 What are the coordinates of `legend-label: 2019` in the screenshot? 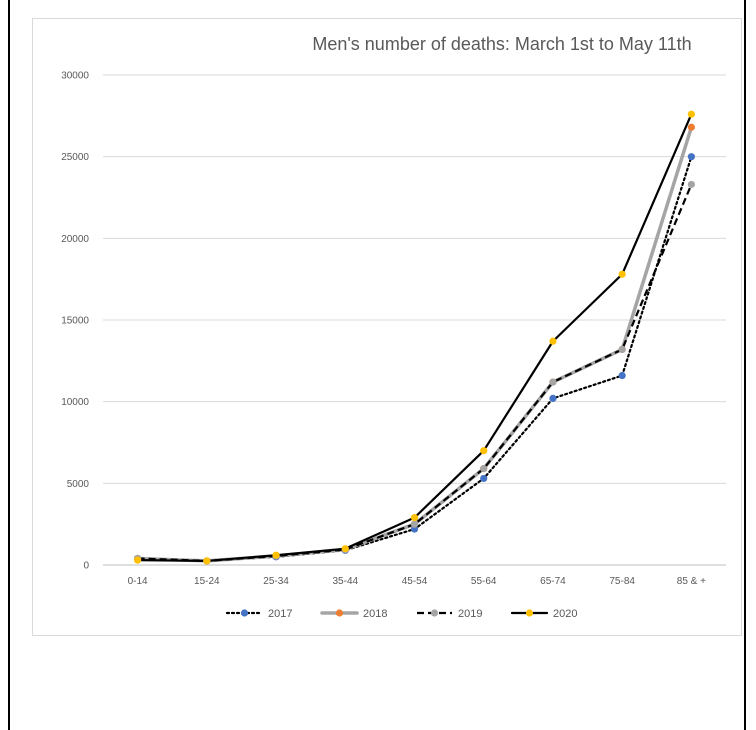 It's located at (470, 614).